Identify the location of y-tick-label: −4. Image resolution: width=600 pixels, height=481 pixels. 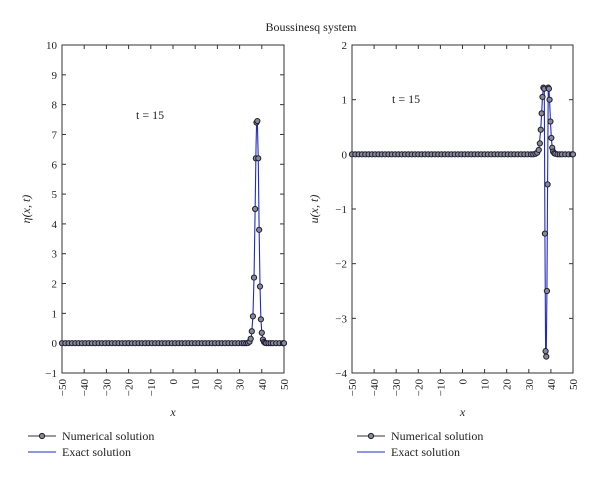
(341, 374).